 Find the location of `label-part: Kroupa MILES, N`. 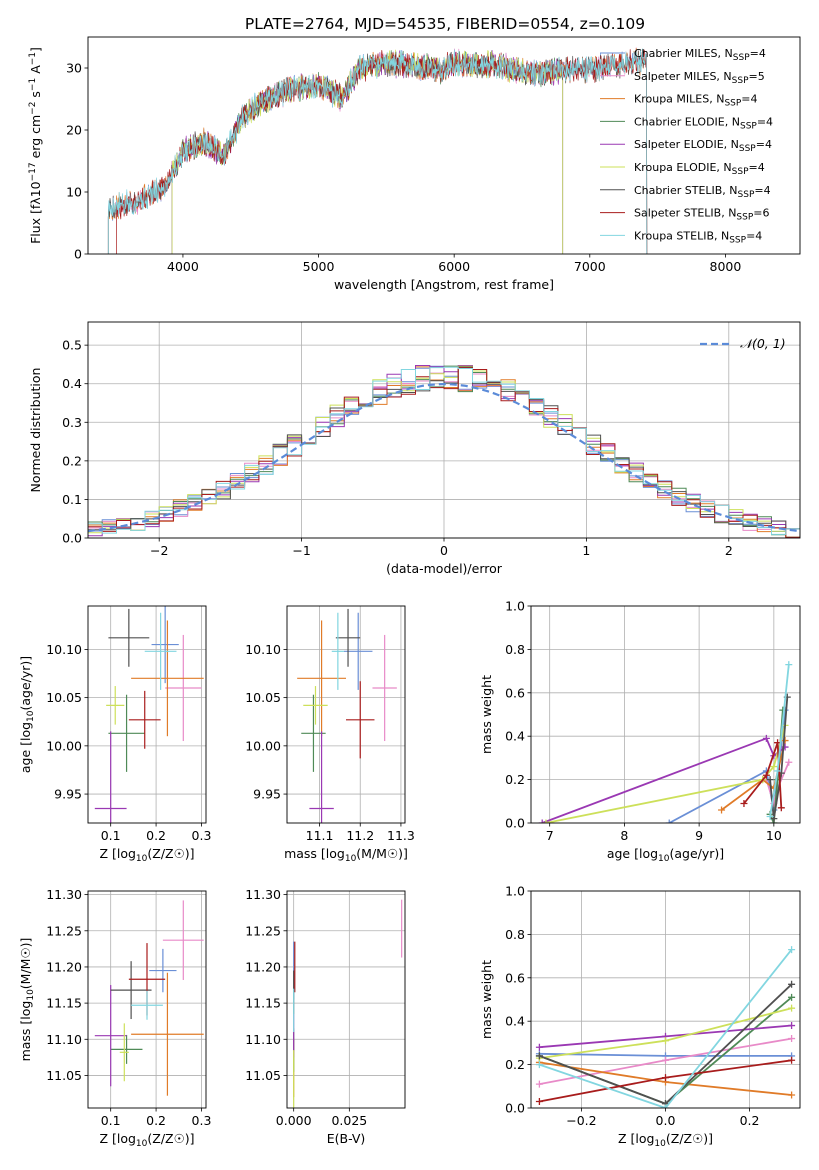

label-part: Kroupa MILES, N is located at coordinates (679, 99).